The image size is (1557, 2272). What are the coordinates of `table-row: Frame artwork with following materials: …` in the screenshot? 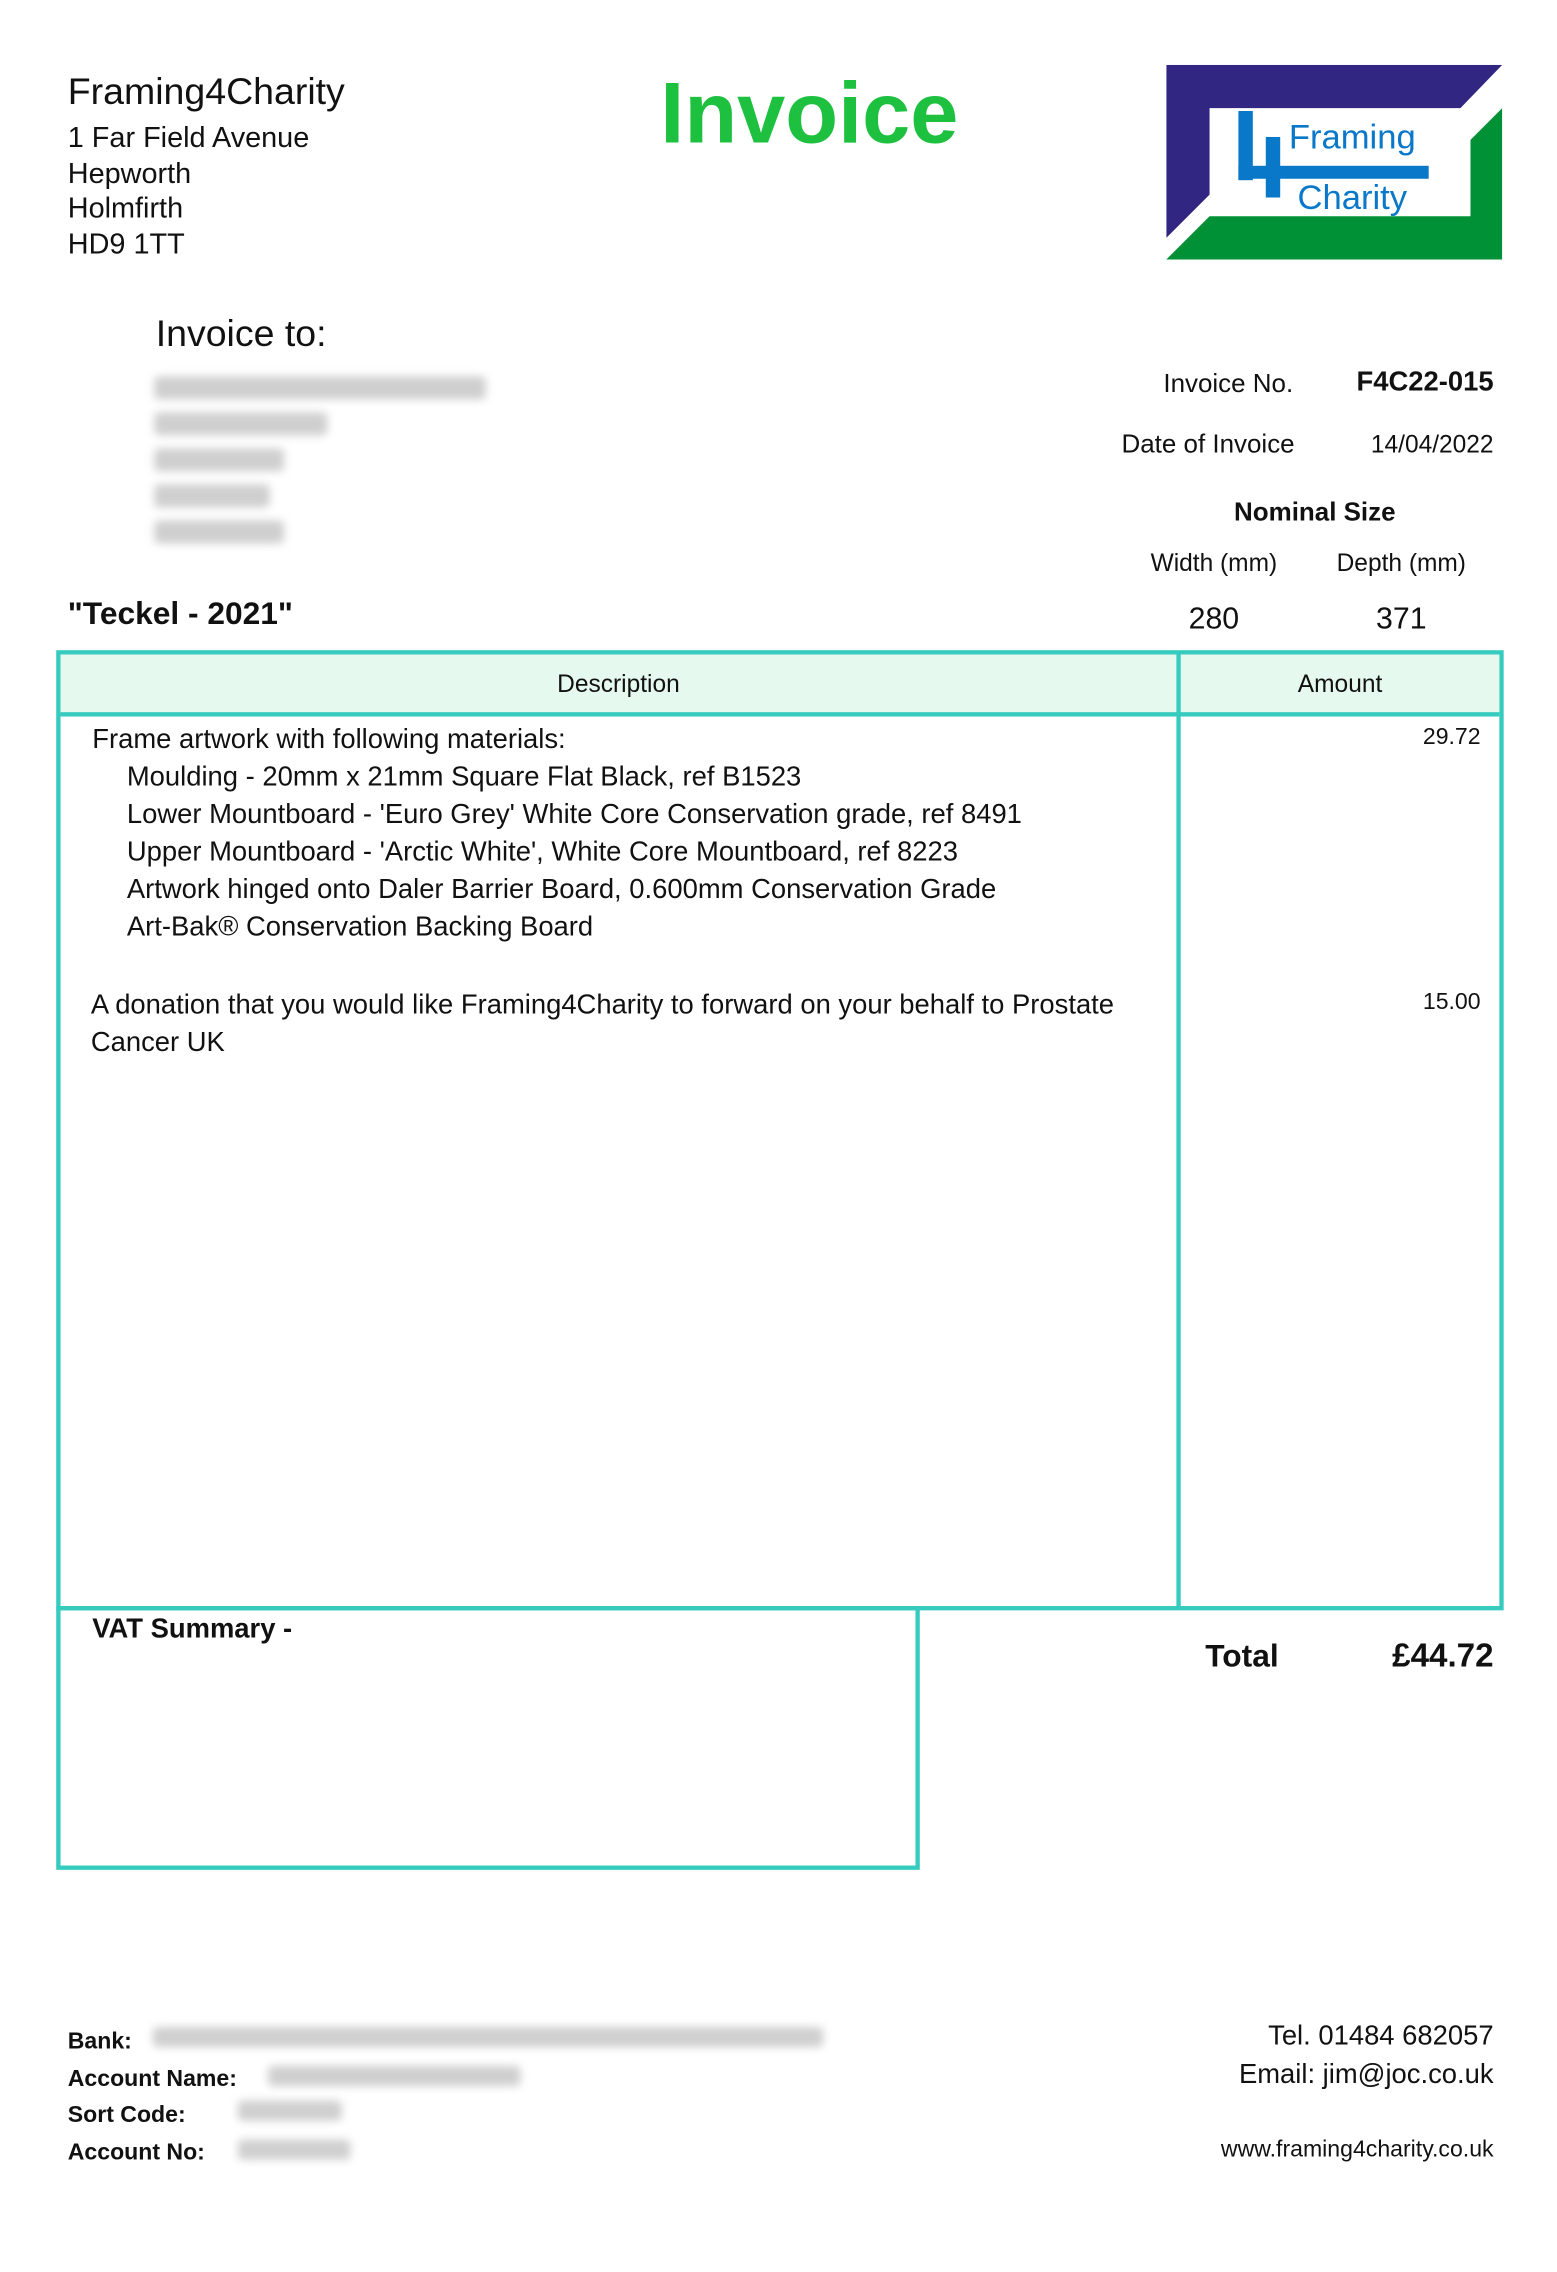 It's located at (557, 834).